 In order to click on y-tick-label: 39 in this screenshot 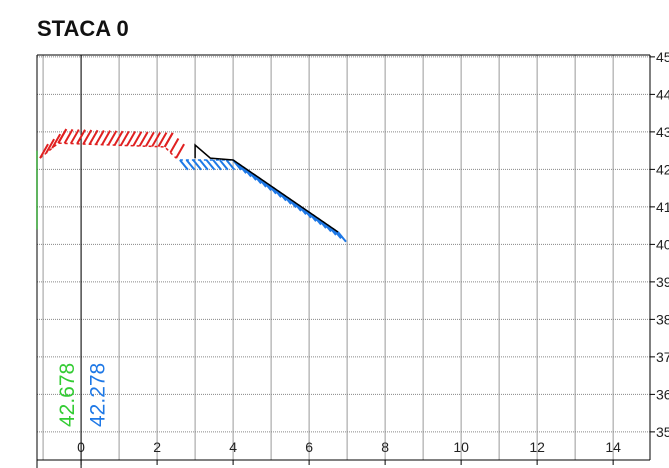, I will do `click(662, 282)`.